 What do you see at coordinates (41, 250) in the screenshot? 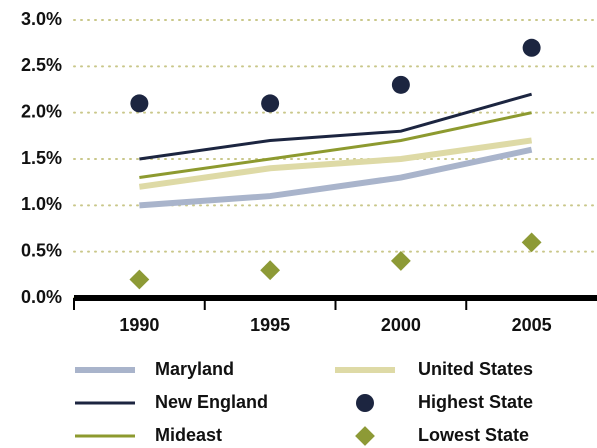
I see `y-tick-label: 0.5%` at bounding box center [41, 250].